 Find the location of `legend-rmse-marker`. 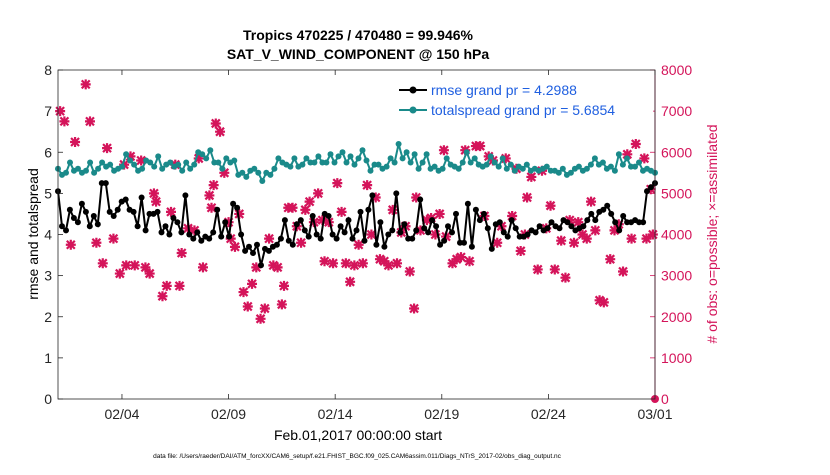

legend-rmse-marker is located at coordinates (413, 90).